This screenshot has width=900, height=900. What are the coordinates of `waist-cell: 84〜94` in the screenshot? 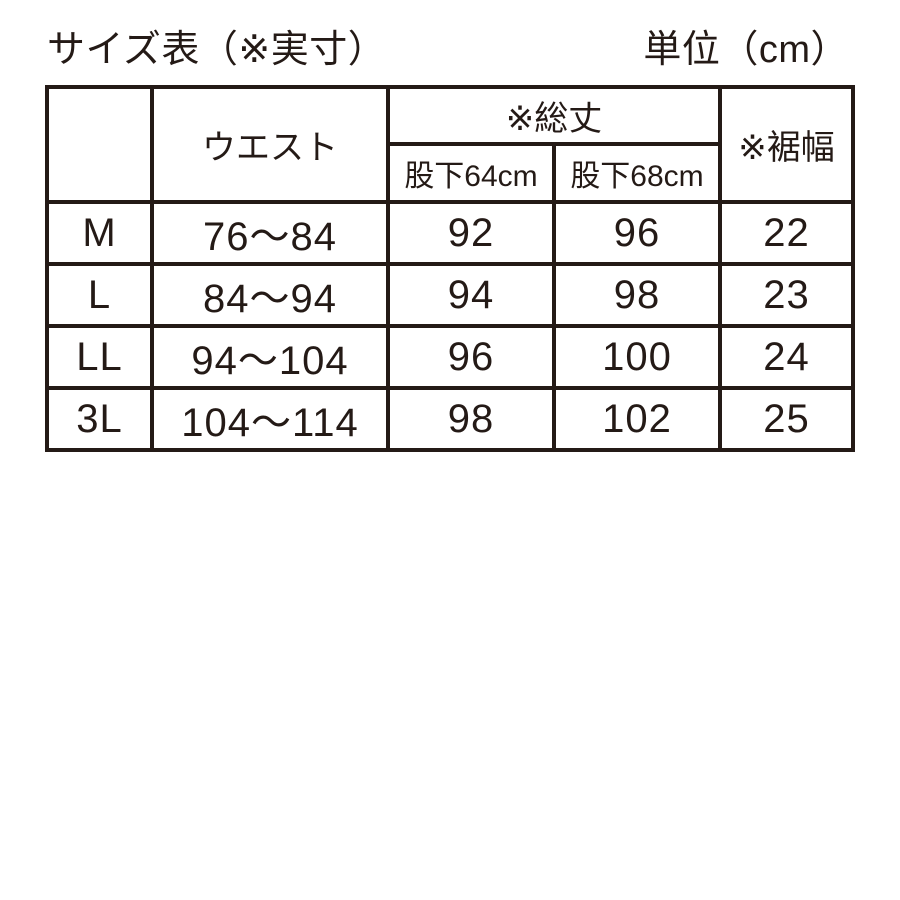 It's located at (270, 295).